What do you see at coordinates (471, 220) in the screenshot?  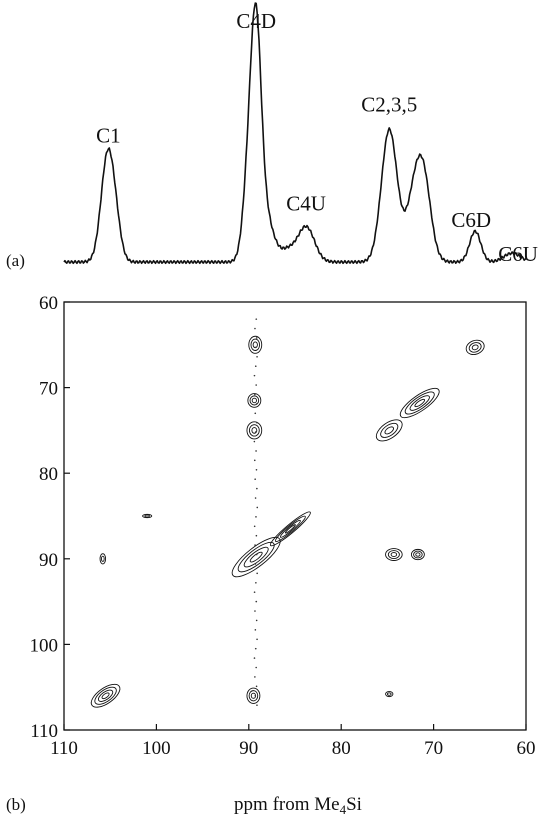 I see `peak-label: C6D` at bounding box center [471, 220].